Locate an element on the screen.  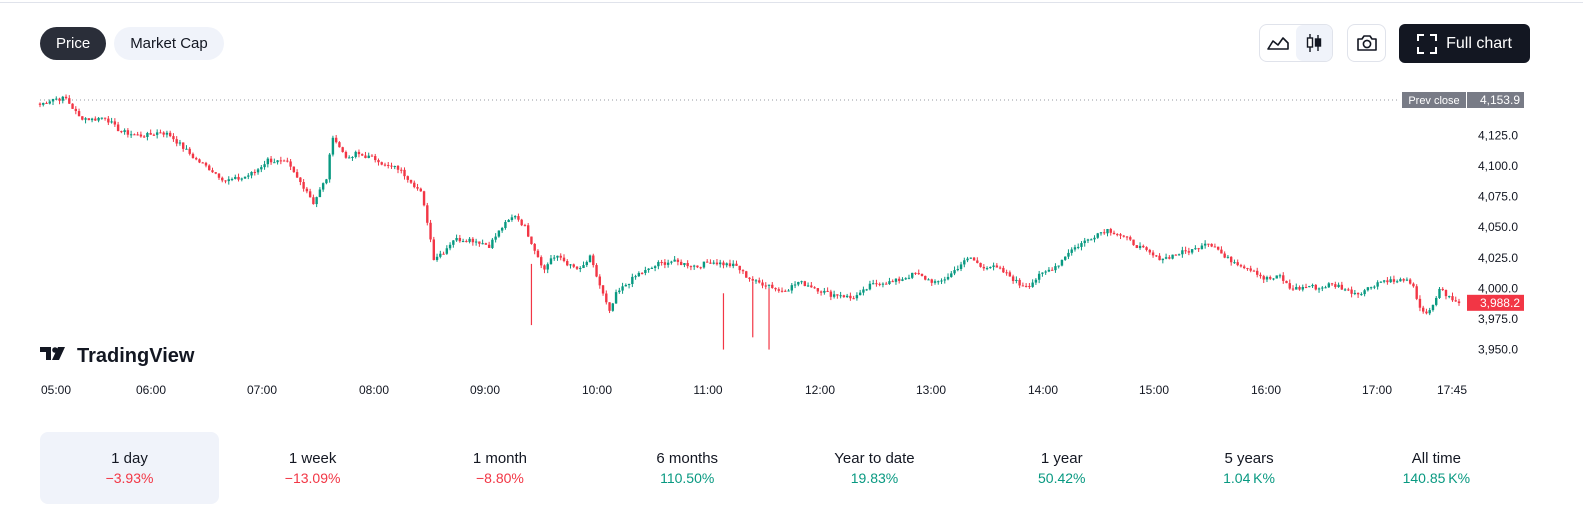
period-1-month: 1 month −8.80% is located at coordinates (499, 468).